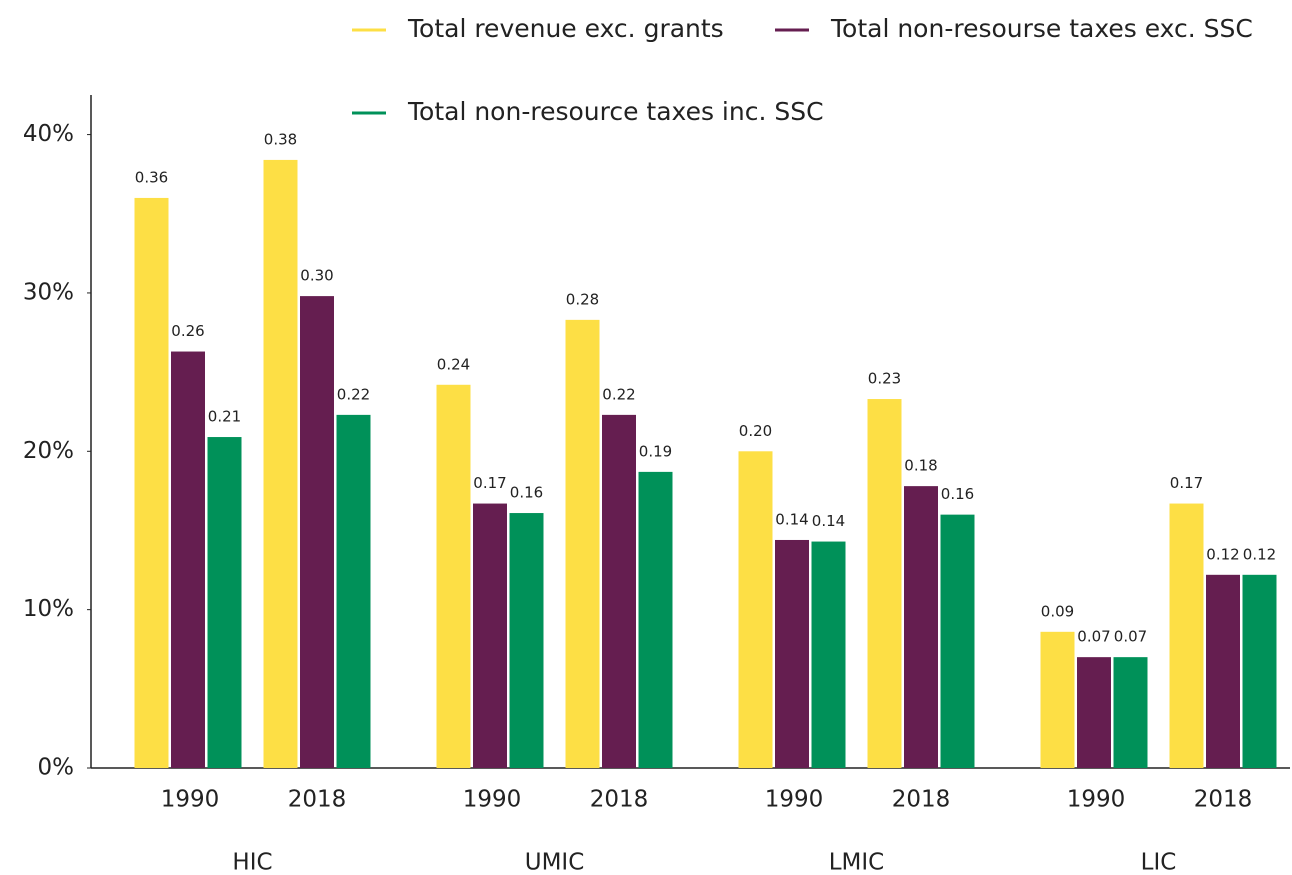 This screenshot has height=875, width=1292. What do you see at coordinates (1057, 611) in the screenshot?
I see `value-label: 0.09` at bounding box center [1057, 611].